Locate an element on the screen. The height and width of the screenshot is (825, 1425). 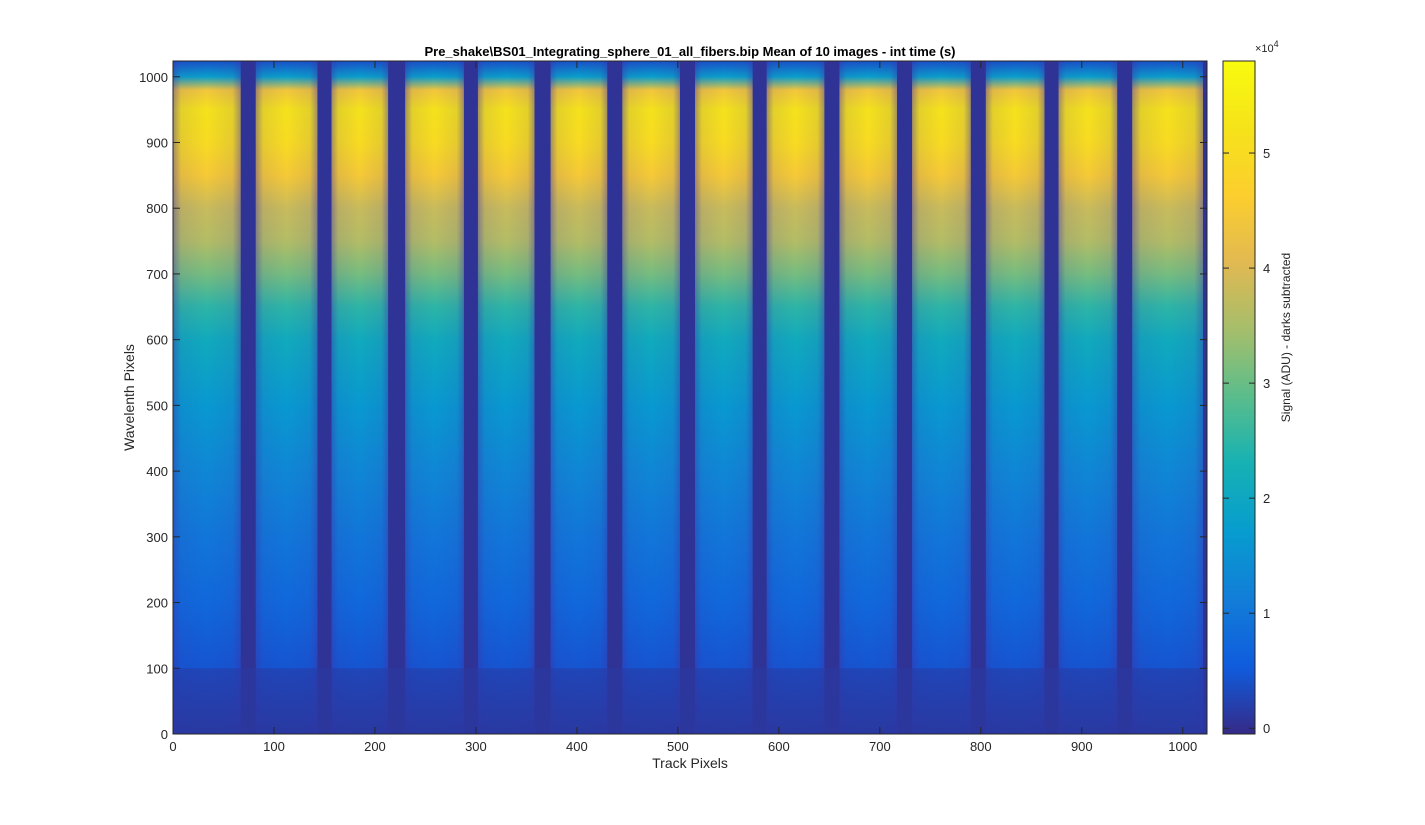
colorbar-label: Signal (ADU) - darks subtracted is located at coordinates (1286, 337).